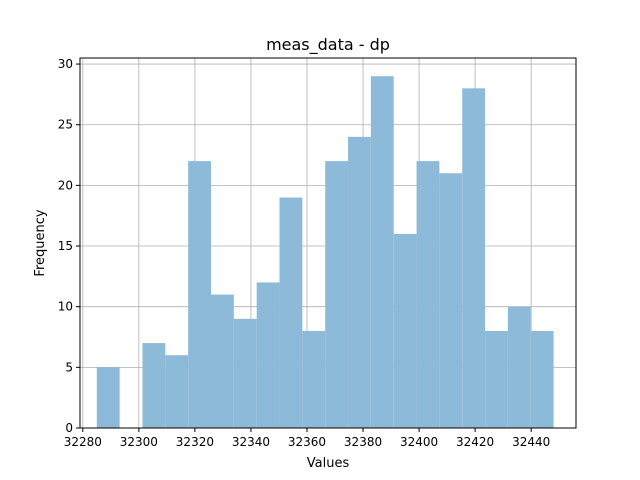 The height and width of the screenshot is (480, 640). Describe the element at coordinates (65, 246) in the screenshot. I see `y-tick-label: 15` at that location.